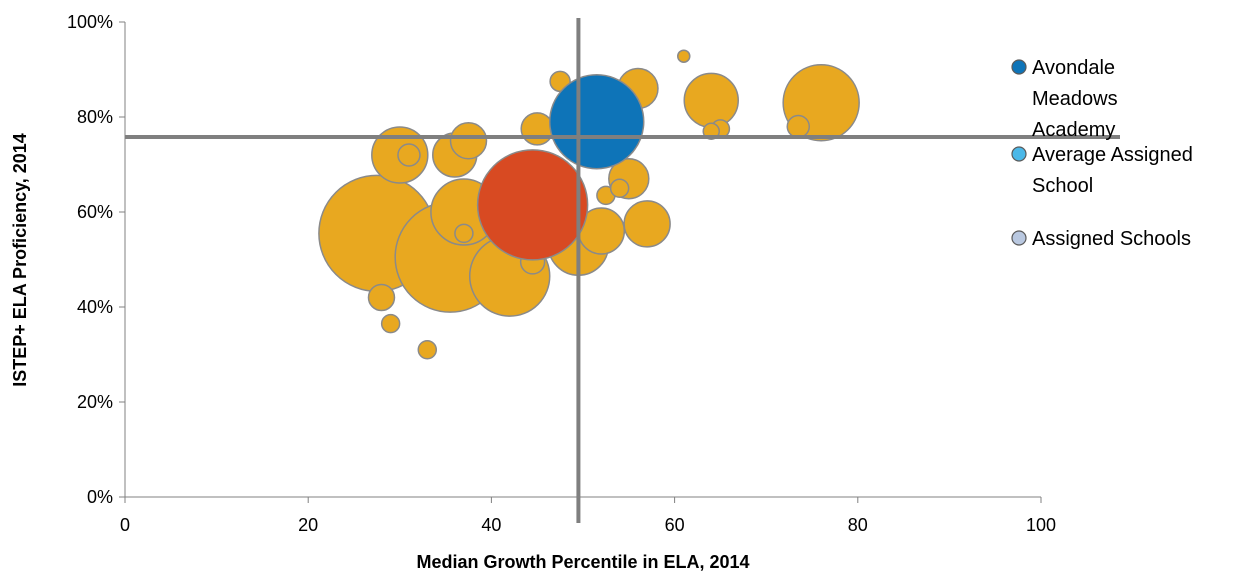 This screenshot has width=1236, height=580. What do you see at coordinates (95, 402) in the screenshot?
I see `y-tick-label: 20%` at bounding box center [95, 402].